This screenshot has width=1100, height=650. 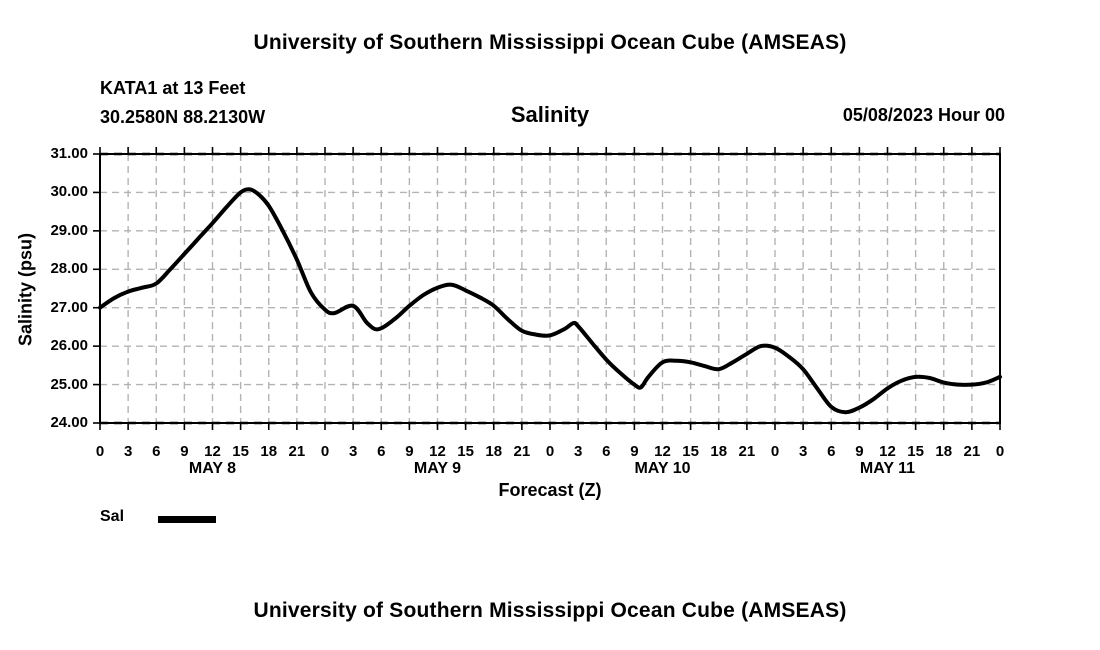 What do you see at coordinates (69, 307) in the screenshot?
I see `y-tick-label: 27.00` at bounding box center [69, 307].